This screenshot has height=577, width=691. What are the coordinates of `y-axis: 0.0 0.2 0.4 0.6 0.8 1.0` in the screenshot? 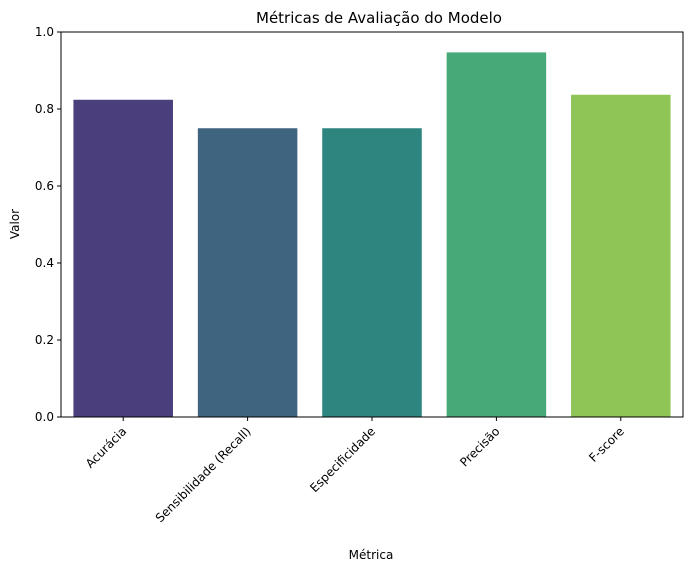 It's located at (48, 224).